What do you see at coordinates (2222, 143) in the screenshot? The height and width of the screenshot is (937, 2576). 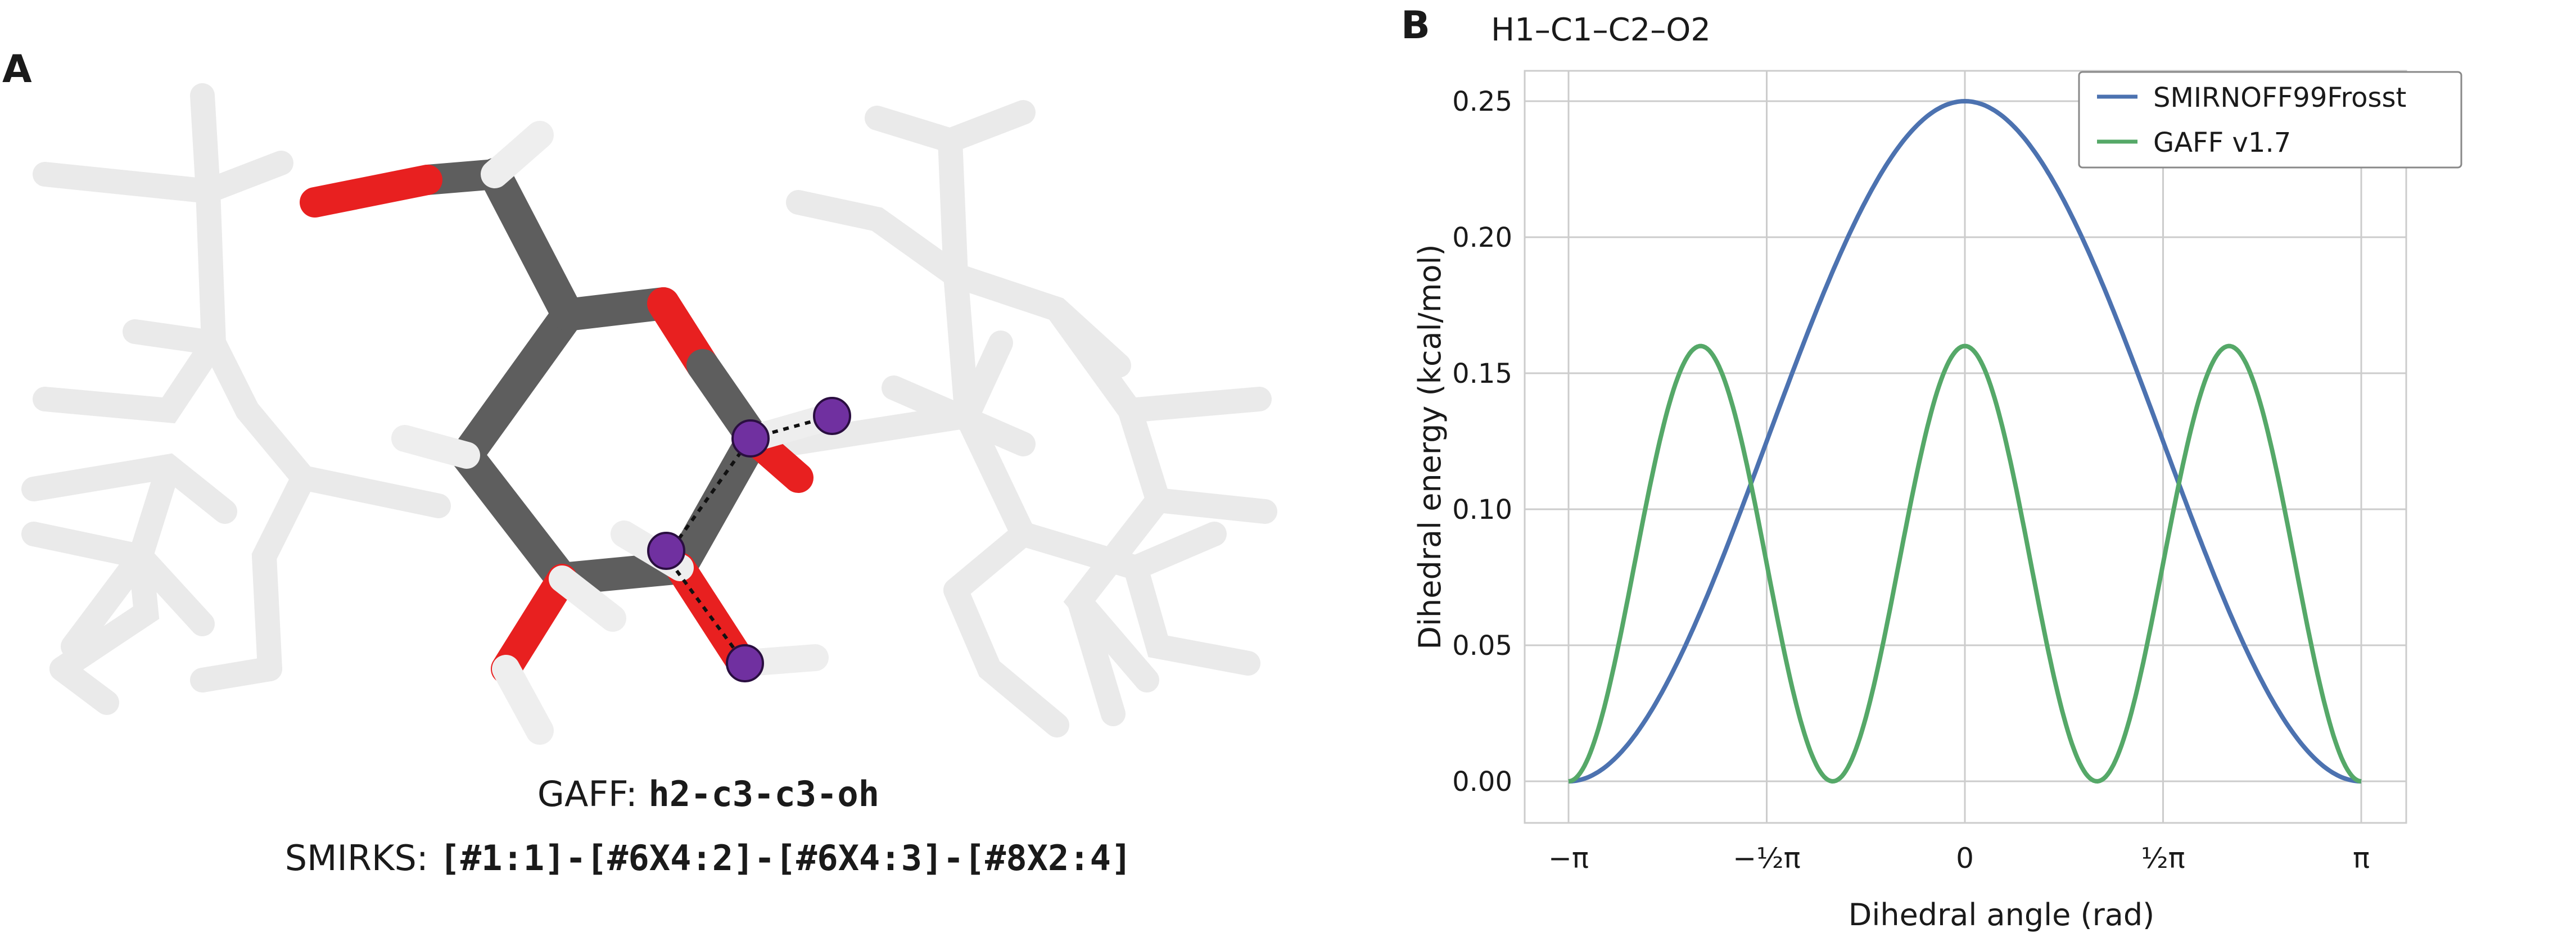 I see `legend-label-gaff: GAFF v1.7` at bounding box center [2222, 143].